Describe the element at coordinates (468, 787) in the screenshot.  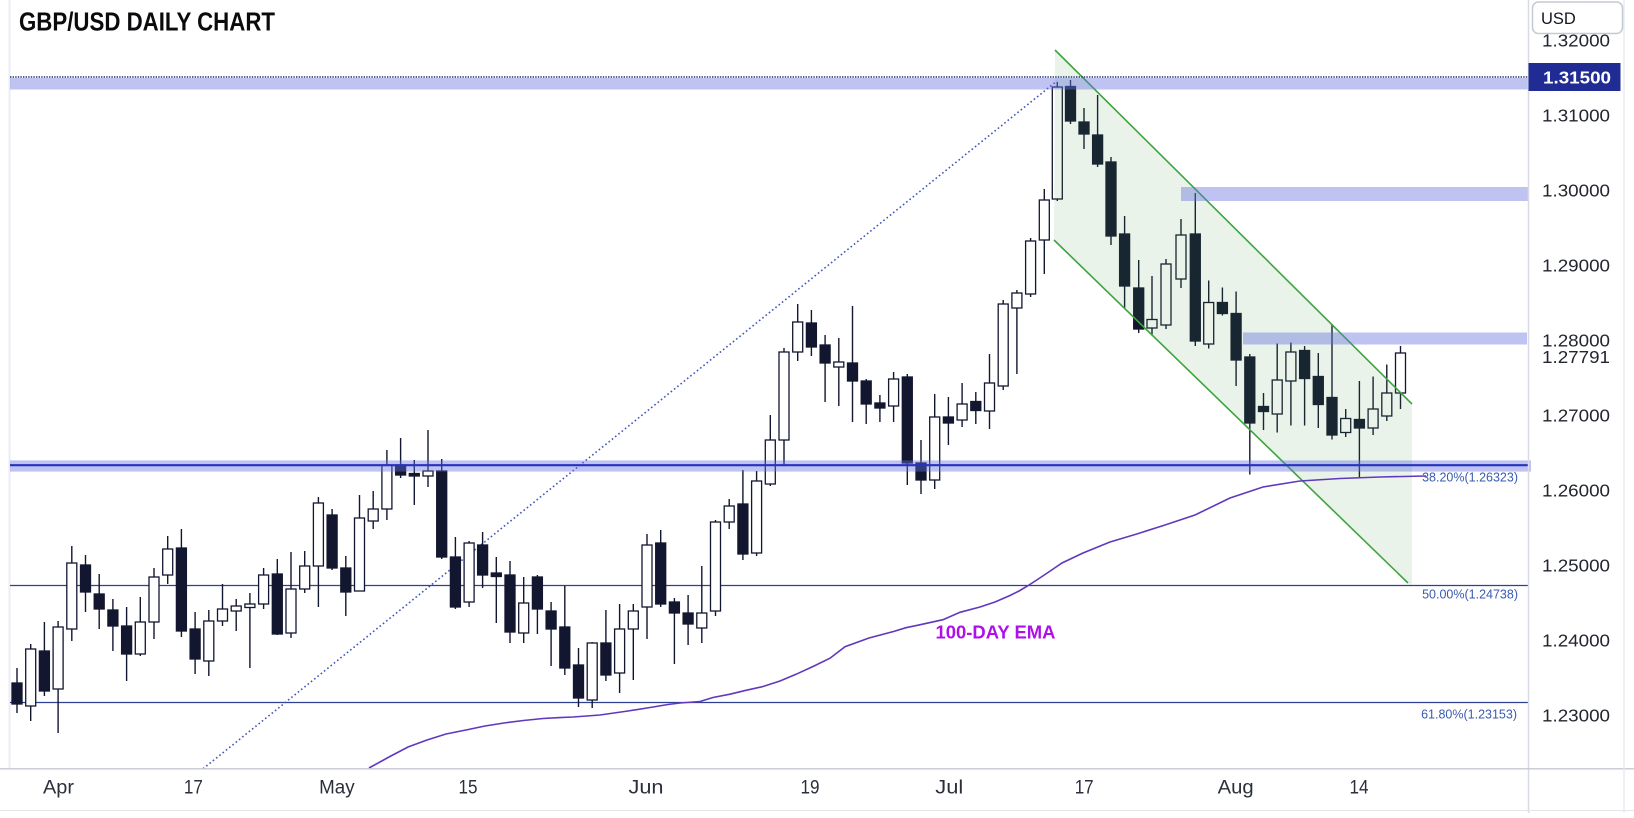
I see `svg-text: 15` at that location.